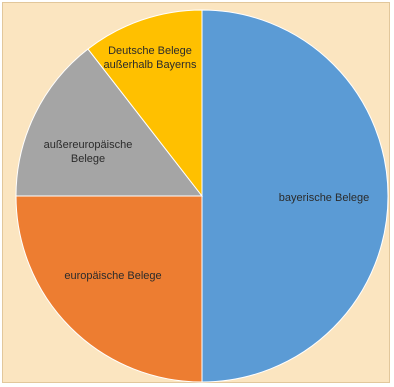 The width and height of the screenshot is (394, 387). Describe the element at coordinates (88, 152) in the screenshot. I see `slice-label-2: außereuropäische Belege` at that location.